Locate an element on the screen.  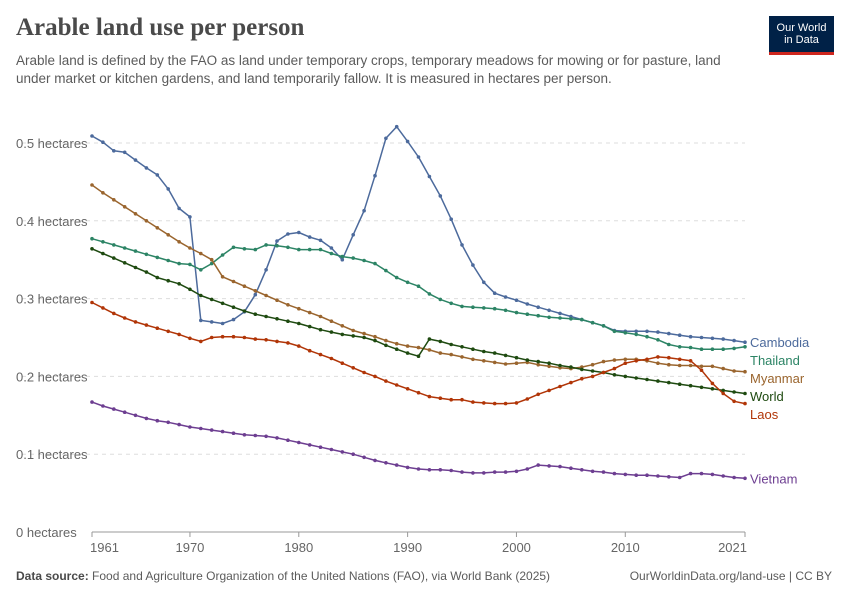
series-label-cambodia: Cambodia is located at coordinates (780, 342).